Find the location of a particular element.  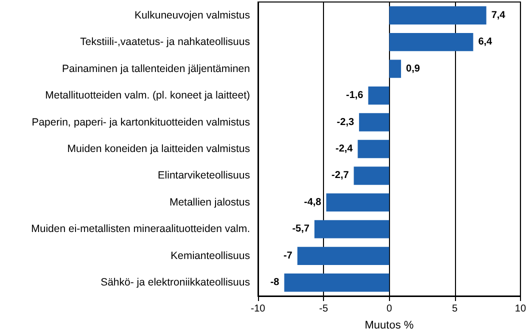

y-tick-label: Muiden koneiden ja laitteiden valmistus is located at coordinates (158, 149).